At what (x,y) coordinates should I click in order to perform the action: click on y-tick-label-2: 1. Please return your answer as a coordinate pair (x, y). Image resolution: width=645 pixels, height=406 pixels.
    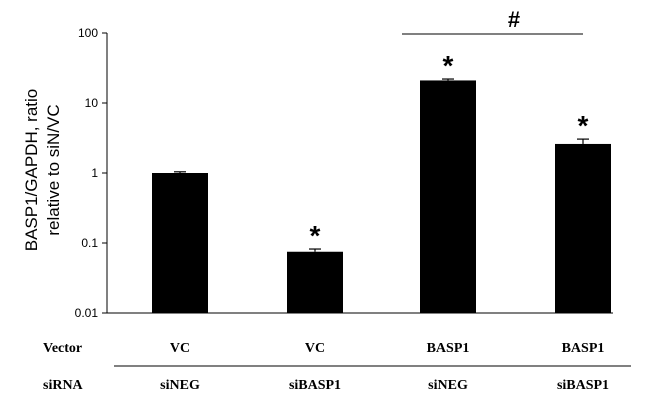
    Looking at the image, I should click on (94, 173).